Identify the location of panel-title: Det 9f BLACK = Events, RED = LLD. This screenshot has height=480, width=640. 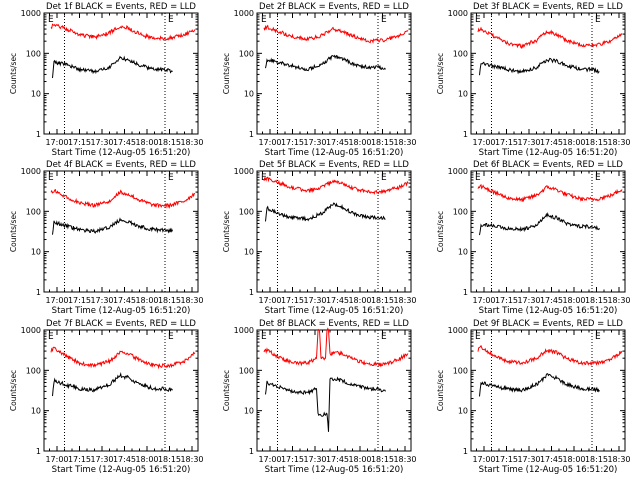
(548, 324).